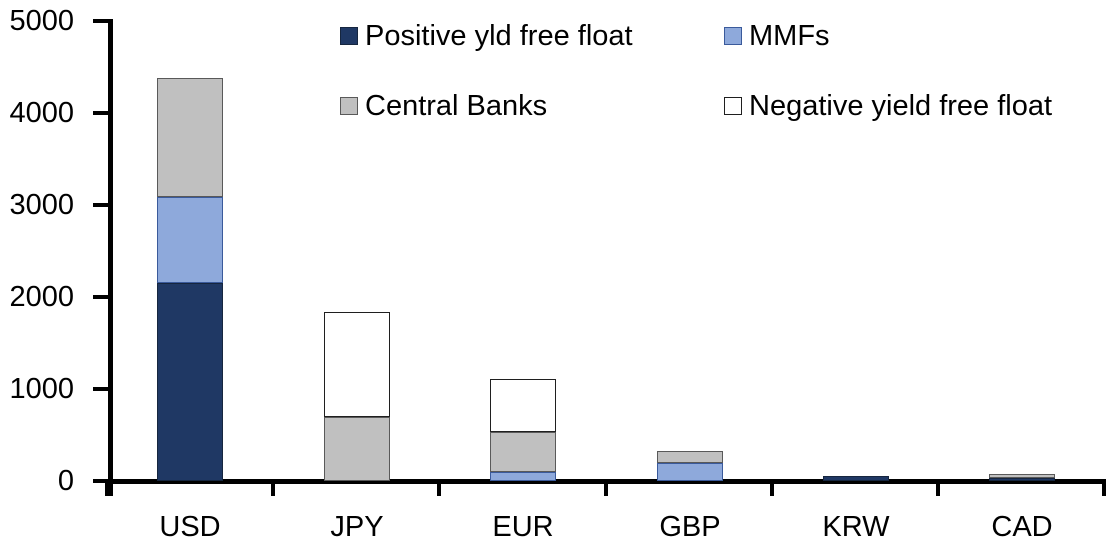 The width and height of the screenshot is (1109, 556). What do you see at coordinates (357, 527) in the screenshot?
I see `x-category-label-jpy: JPY` at bounding box center [357, 527].